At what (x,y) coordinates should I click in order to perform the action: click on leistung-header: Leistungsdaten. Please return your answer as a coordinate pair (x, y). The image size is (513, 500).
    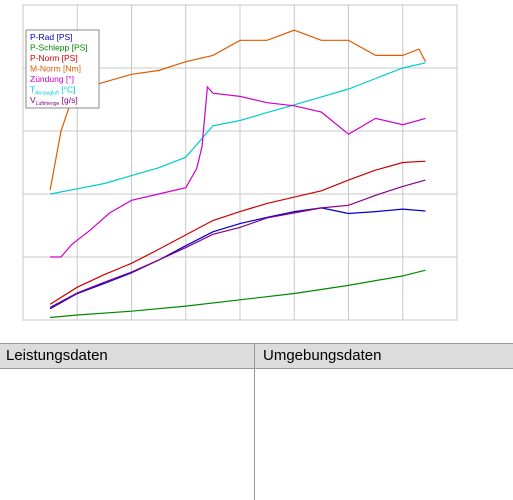
    Looking at the image, I should click on (127, 356).